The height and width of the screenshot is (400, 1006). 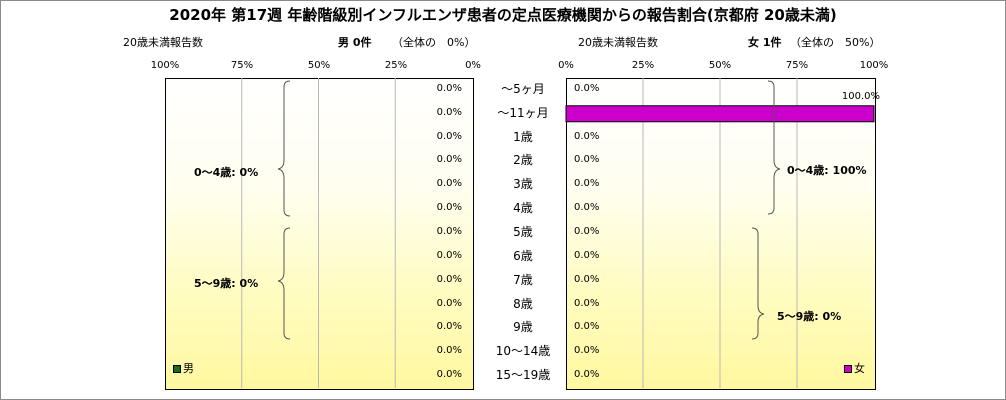 I want to click on age-label: ～5ヶ月, so click(x=523, y=88).